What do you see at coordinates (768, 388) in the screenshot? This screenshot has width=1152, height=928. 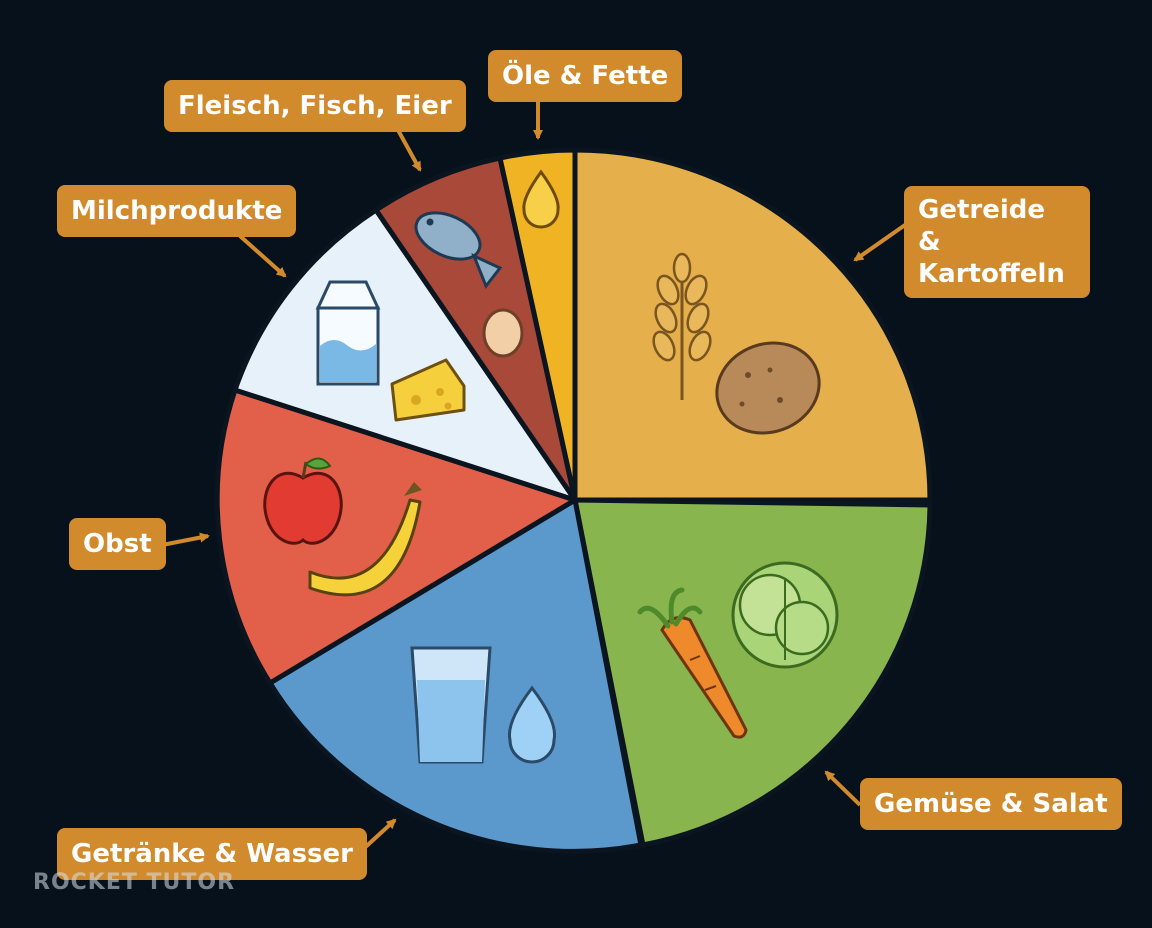 I see `potato-icon` at bounding box center [768, 388].